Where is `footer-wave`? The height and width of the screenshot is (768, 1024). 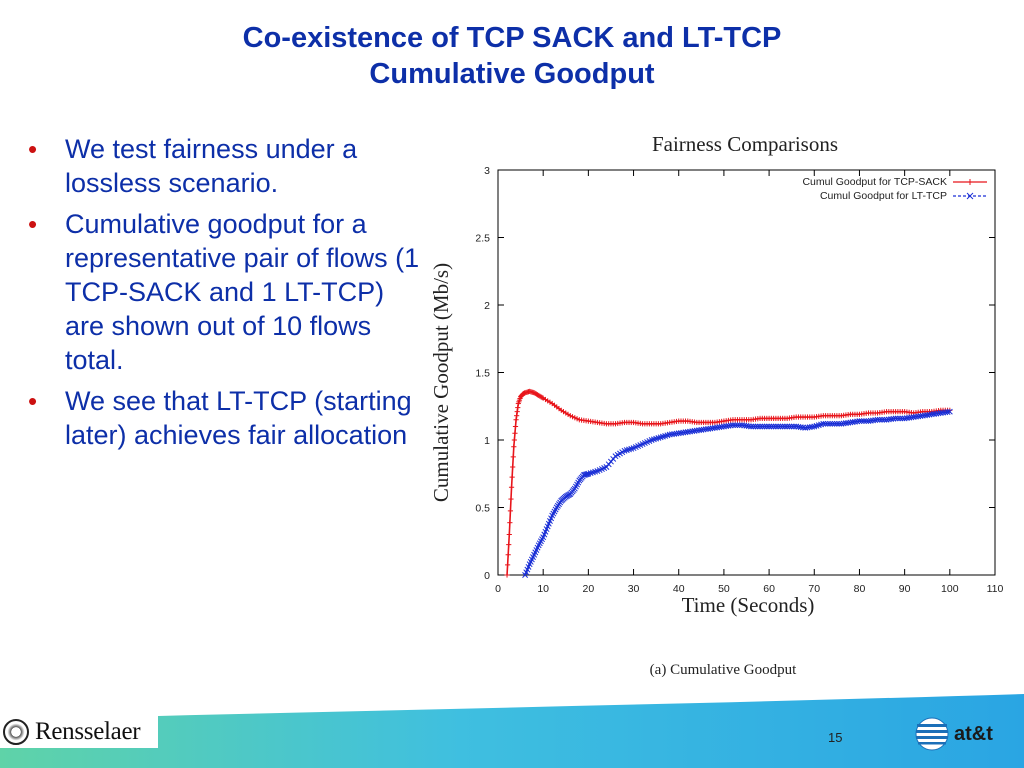
footer-wave is located at coordinates (512, 731).